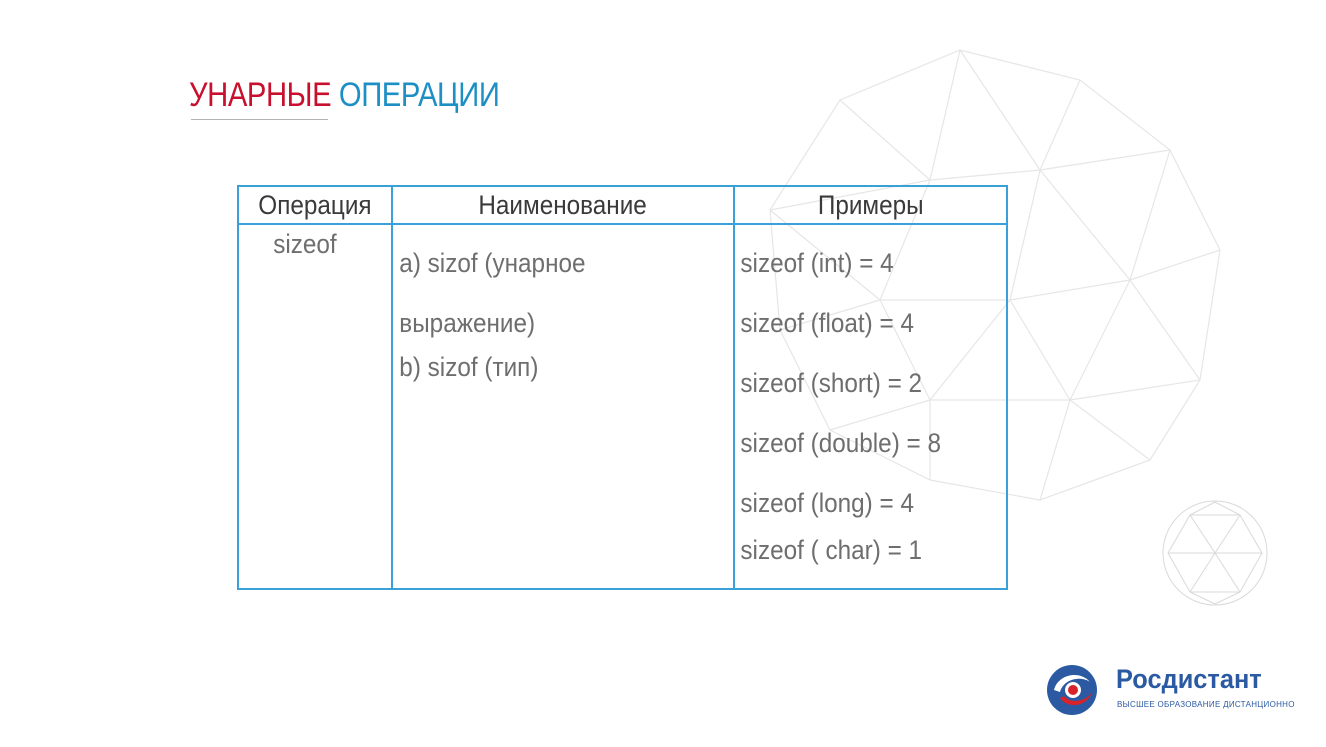 The width and height of the screenshot is (1326, 747). What do you see at coordinates (1215, 553) in the screenshot?
I see `small-geodesic-sphere-icon` at bounding box center [1215, 553].